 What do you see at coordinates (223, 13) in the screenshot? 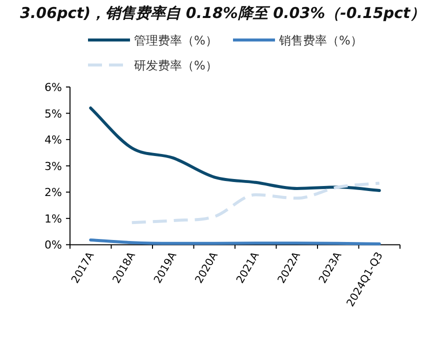
I see `title: 3.06pct)，销售费率自 0.18%降至 0.03%（-0.15pct）` at bounding box center [223, 13].